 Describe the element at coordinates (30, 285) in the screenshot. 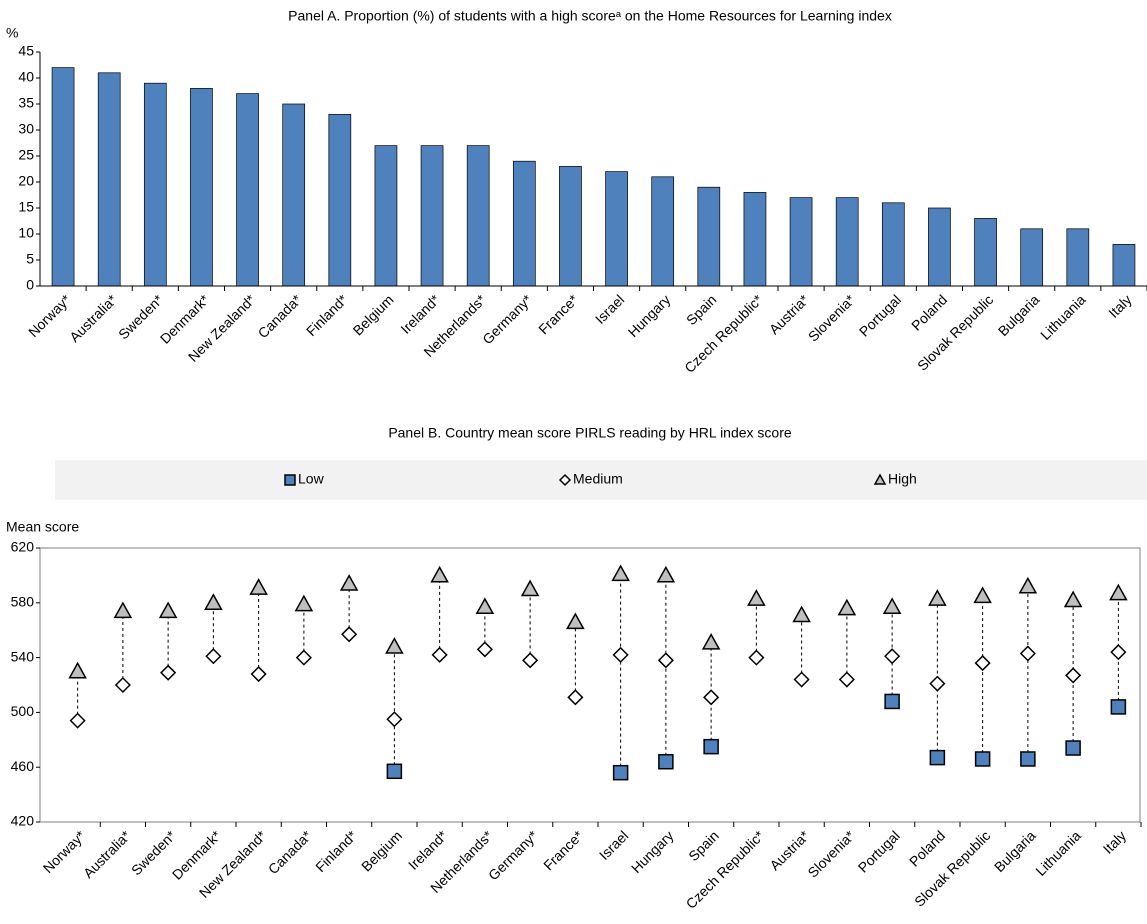

I see `y-tick-label: 0` at that location.